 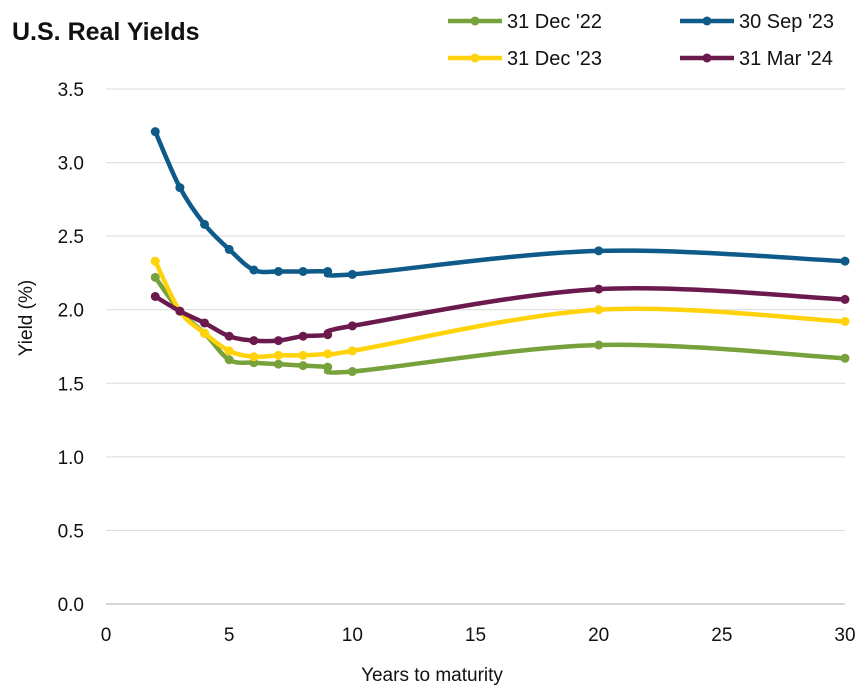 I want to click on x-tick-label: 15, so click(x=475, y=635).